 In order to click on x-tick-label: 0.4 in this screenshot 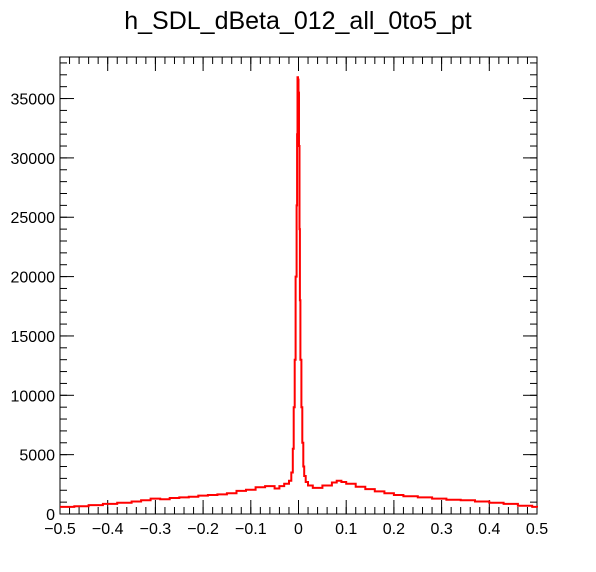, I will do `click(489, 529)`.